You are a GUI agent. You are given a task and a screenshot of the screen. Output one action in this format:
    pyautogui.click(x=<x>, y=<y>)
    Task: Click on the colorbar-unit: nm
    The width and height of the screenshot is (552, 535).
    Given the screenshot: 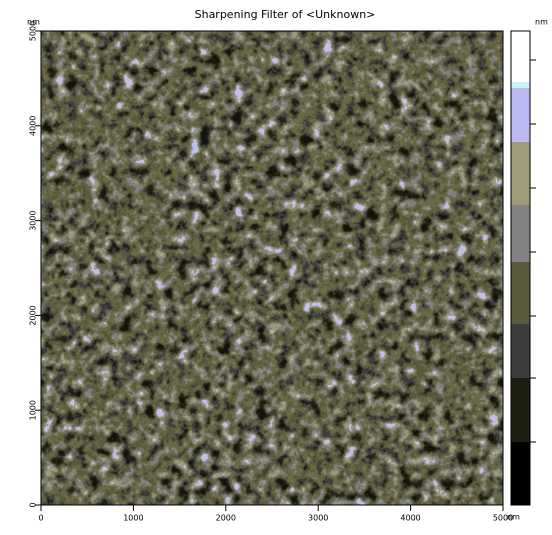 What is the action you would take?
    pyautogui.click(x=541, y=22)
    